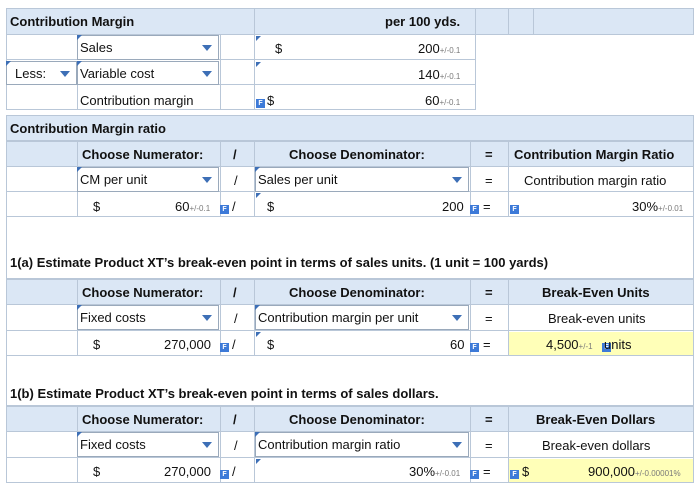  Describe the element at coordinates (350, 248) in the screenshot. I see `beu-title-row` at that location.